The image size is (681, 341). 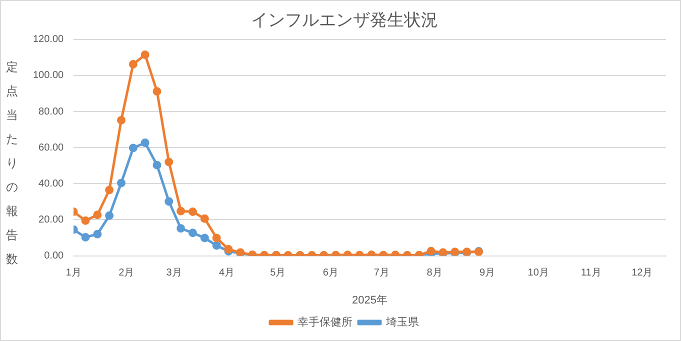 What do you see at coordinates (48, 76) in the screenshot?
I see `y-tick-label: 100.00` at bounding box center [48, 76].